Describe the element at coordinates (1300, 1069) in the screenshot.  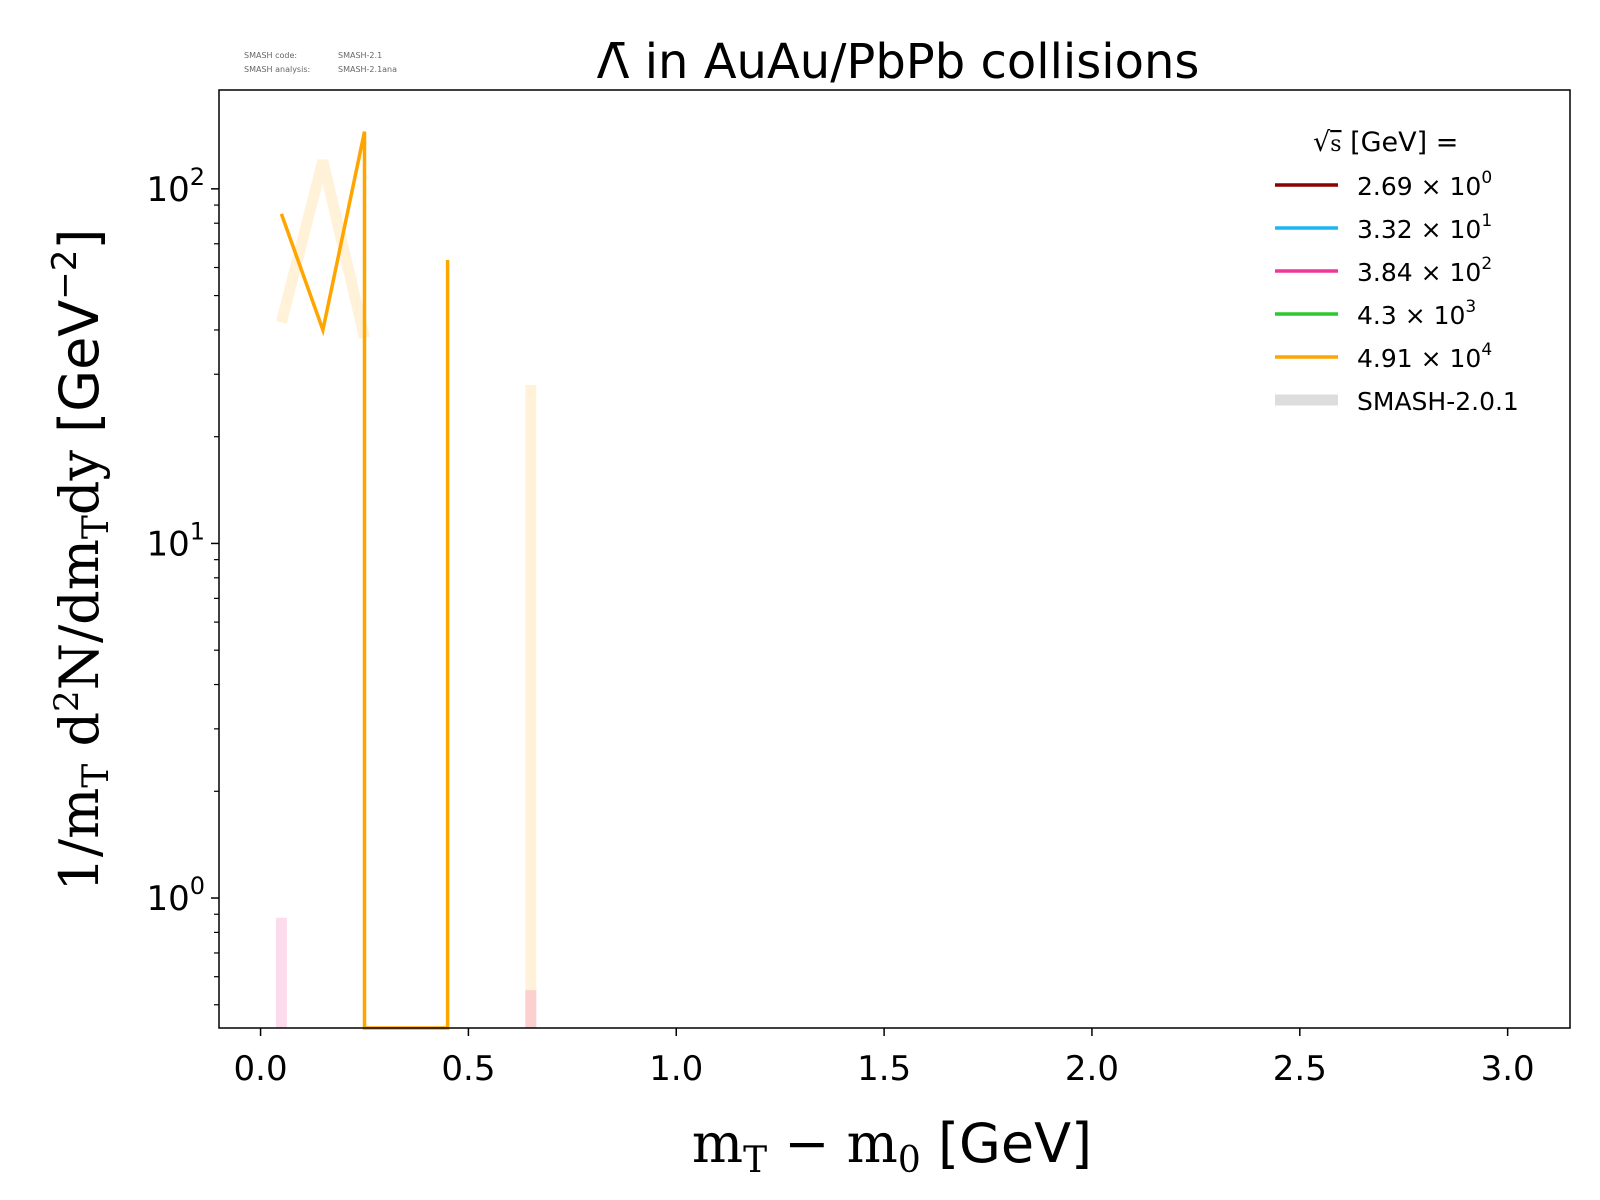
I see `x-tick-label: 2.5` at that location.